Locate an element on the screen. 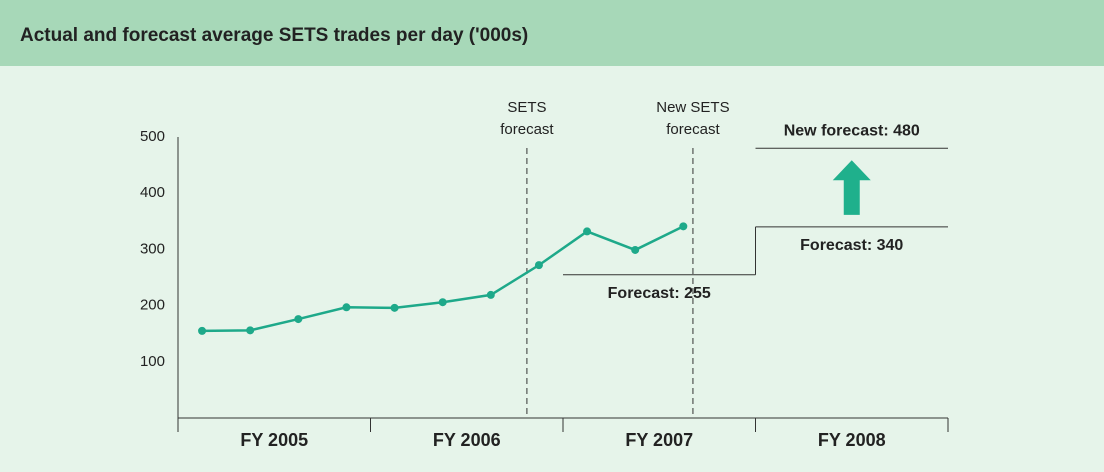 The height and width of the screenshot is (472, 1104). y-tick-label: 200 is located at coordinates (152, 305).